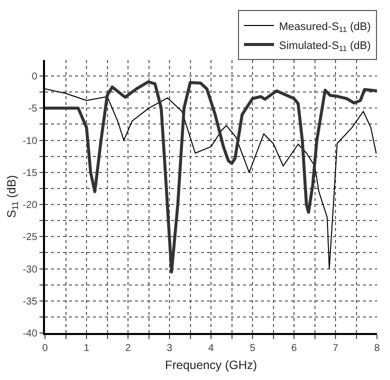 Image resolution: width=390 pixels, height=380 pixels. Describe the element at coordinates (325, 47) in the screenshot. I see `legend-label: Simulated-S$_{11}$ (dB)` at that location.